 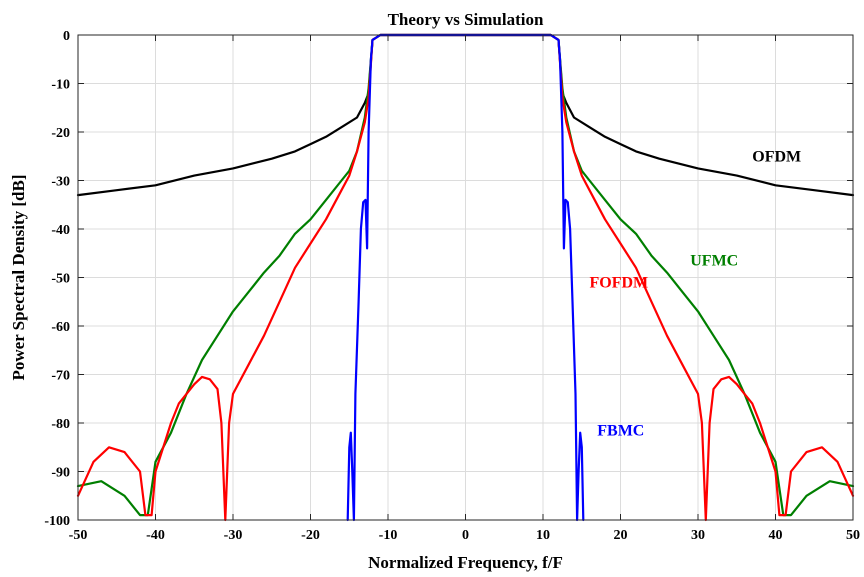 I want to click on y-tick-label: -60, so click(x=60, y=327).